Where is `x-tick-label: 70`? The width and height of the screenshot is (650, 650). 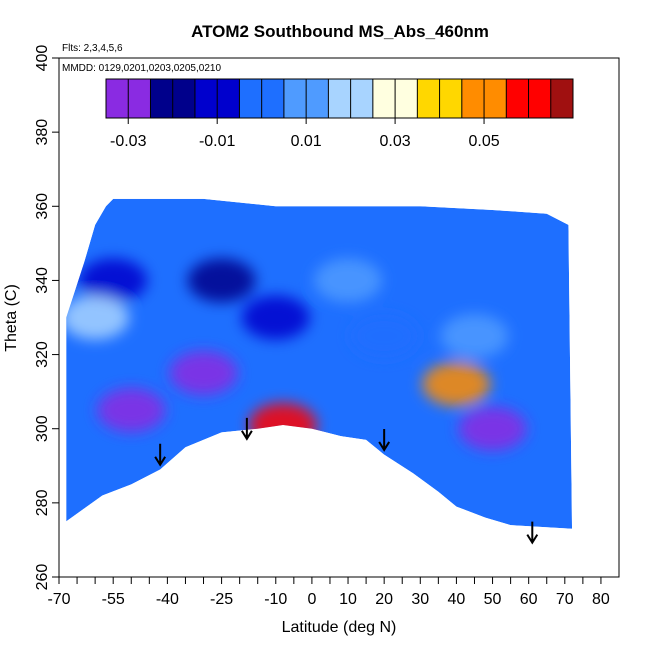
x-tick-label: 70 is located at coordinates (565, 599).